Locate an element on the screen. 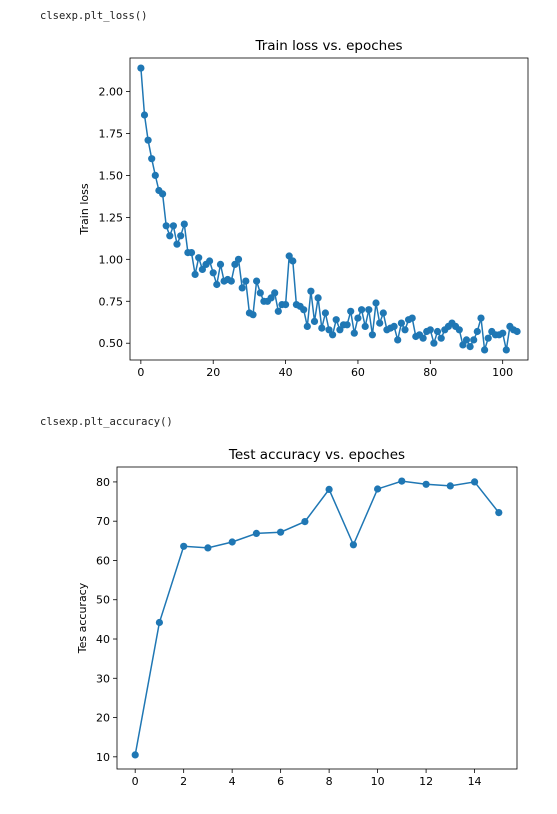 This screenshot has width=557, height=814. y-axis-ticks: 10 20 30 40 50 60 70 80 is located at coordinates (106, 620).